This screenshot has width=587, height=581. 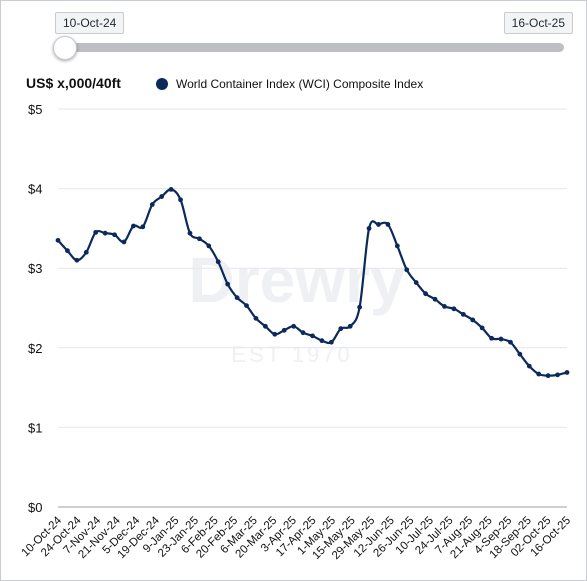 I want to click on y-tick-label: $0, so click(x=35, y=507).